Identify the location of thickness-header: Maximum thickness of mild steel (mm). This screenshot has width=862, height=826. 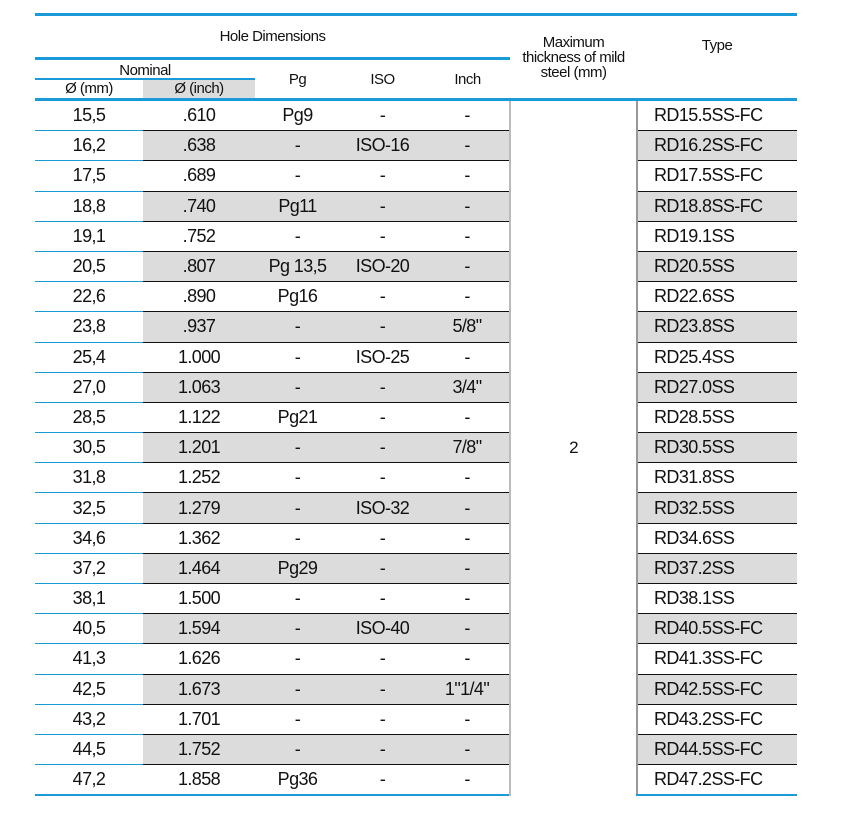
(574, 57).